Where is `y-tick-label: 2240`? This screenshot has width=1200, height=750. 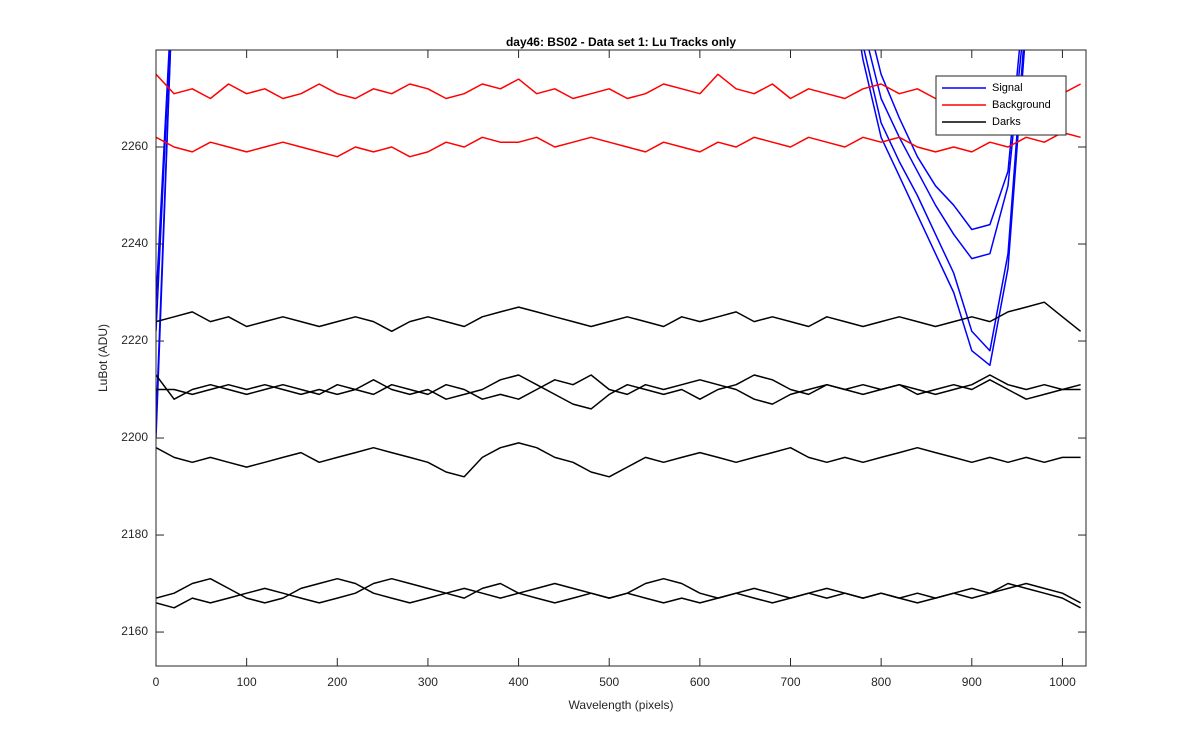 y-tick-label: 2240 is located at coordinates (134, 243).